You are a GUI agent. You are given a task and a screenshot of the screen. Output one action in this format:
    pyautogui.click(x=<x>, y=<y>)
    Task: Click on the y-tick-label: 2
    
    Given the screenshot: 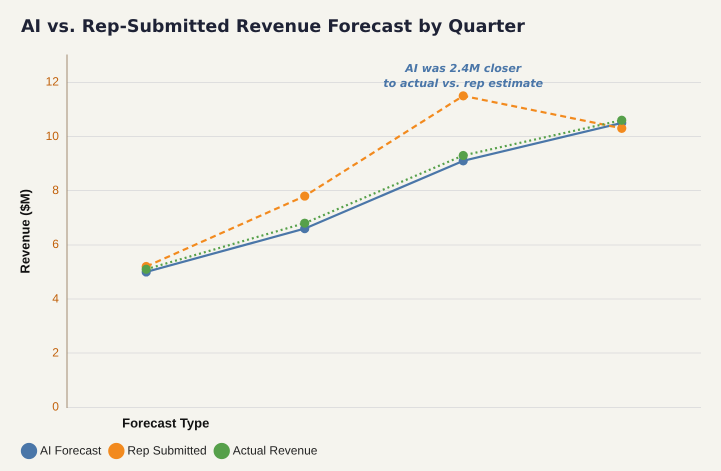 What is the action you would take?
    pyautogui.click(x=56, y=353)
    